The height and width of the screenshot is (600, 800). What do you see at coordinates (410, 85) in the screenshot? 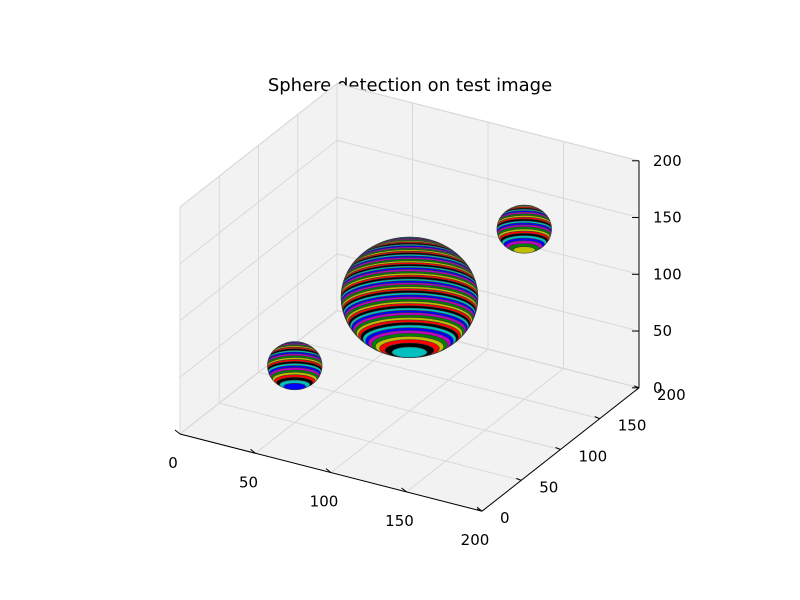
I see `chart-title: Sphere detection on test image` at bounding box center [410, 85].